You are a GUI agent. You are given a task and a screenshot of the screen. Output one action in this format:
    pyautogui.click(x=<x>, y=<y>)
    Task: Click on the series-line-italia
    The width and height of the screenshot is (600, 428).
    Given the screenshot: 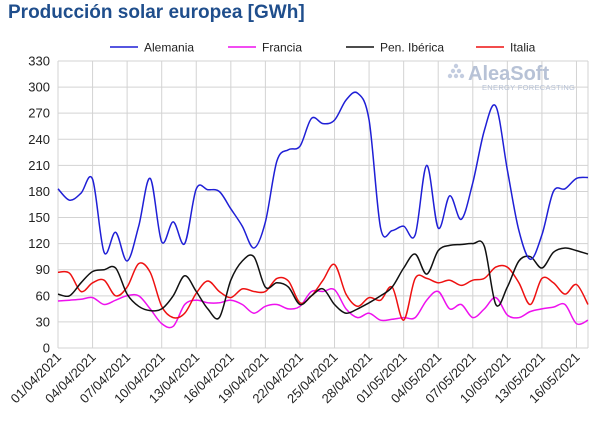 What is the action you would take?
    pyautogui.click(x=323, y=291)
    